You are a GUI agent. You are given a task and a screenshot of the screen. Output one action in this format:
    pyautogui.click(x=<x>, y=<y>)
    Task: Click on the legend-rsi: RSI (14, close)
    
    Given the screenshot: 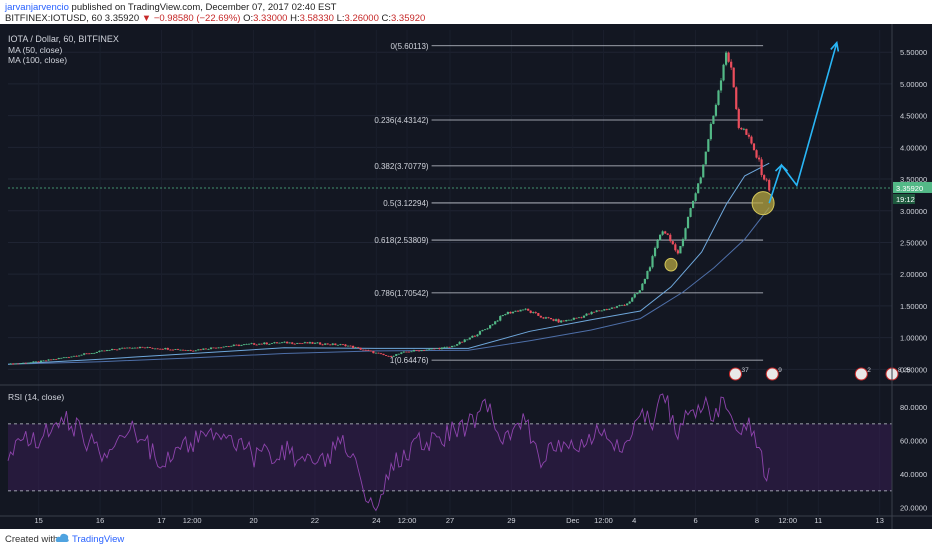 What is the action you would take?
    pyautogui.click(x=36, y=397)
    